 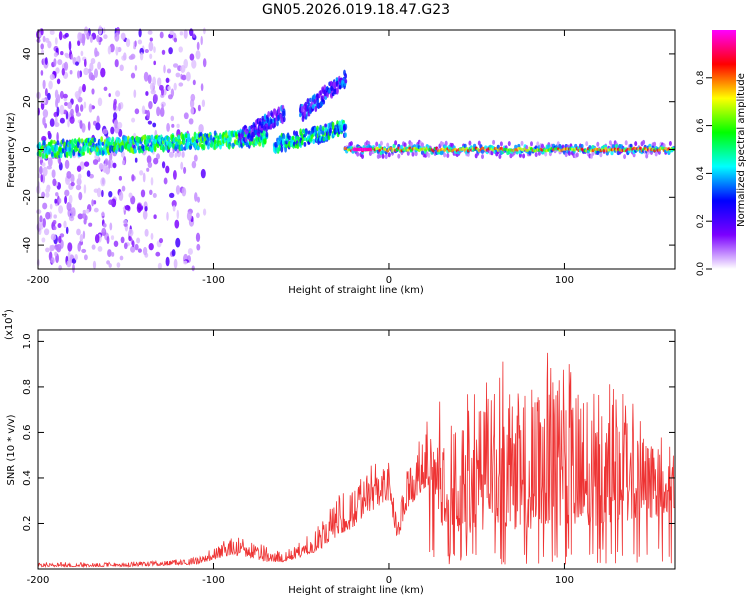 What do you see at coordinates (27, 432) in the screenshot?
I see `y-tick-label: 0.6` at bounding box center [27, 432].